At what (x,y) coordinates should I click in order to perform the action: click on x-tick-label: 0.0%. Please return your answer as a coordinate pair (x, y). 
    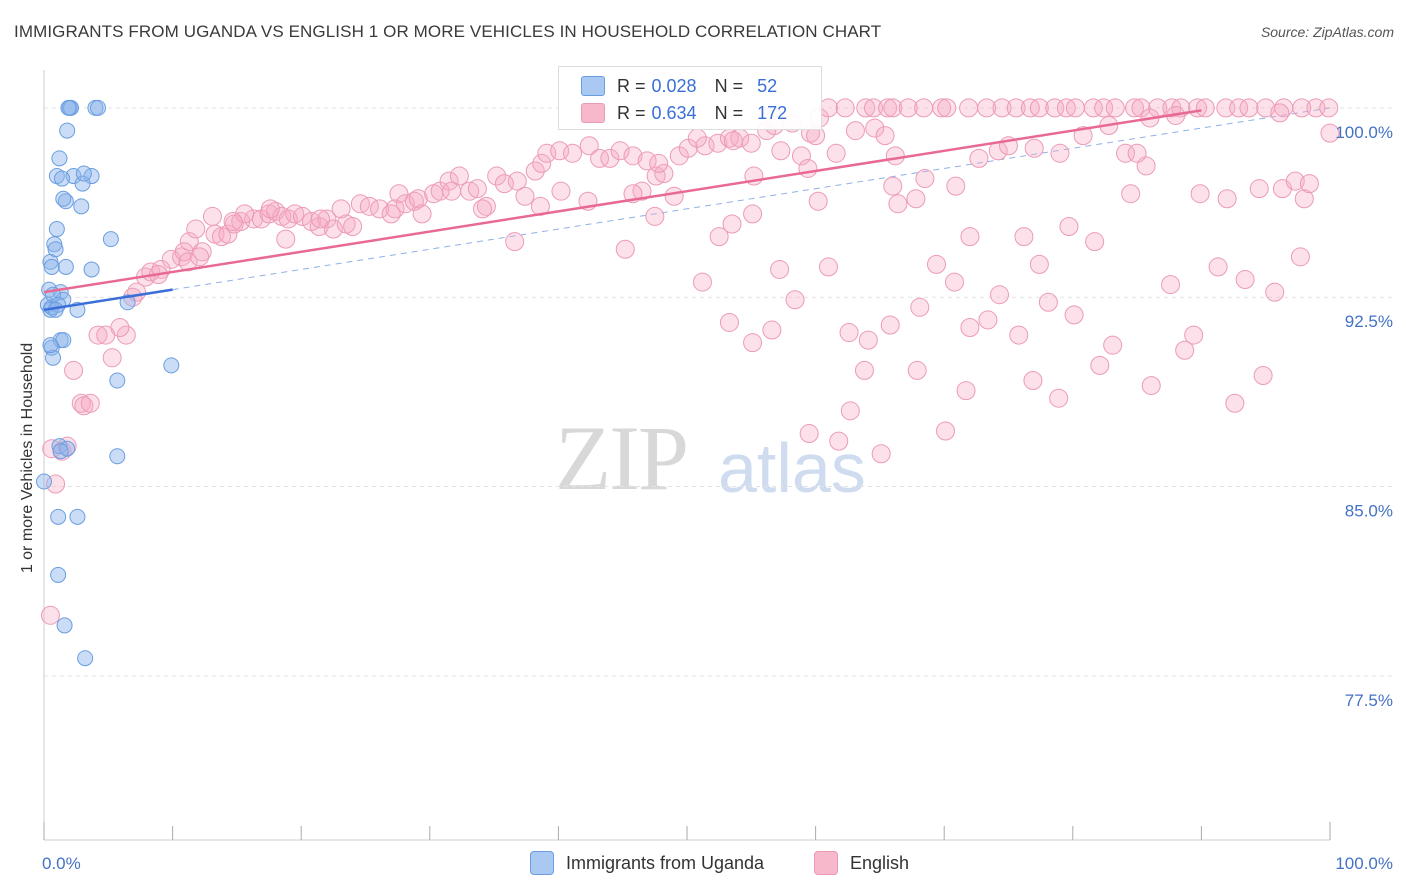
    Looking at the image, I should click on (61, 863).